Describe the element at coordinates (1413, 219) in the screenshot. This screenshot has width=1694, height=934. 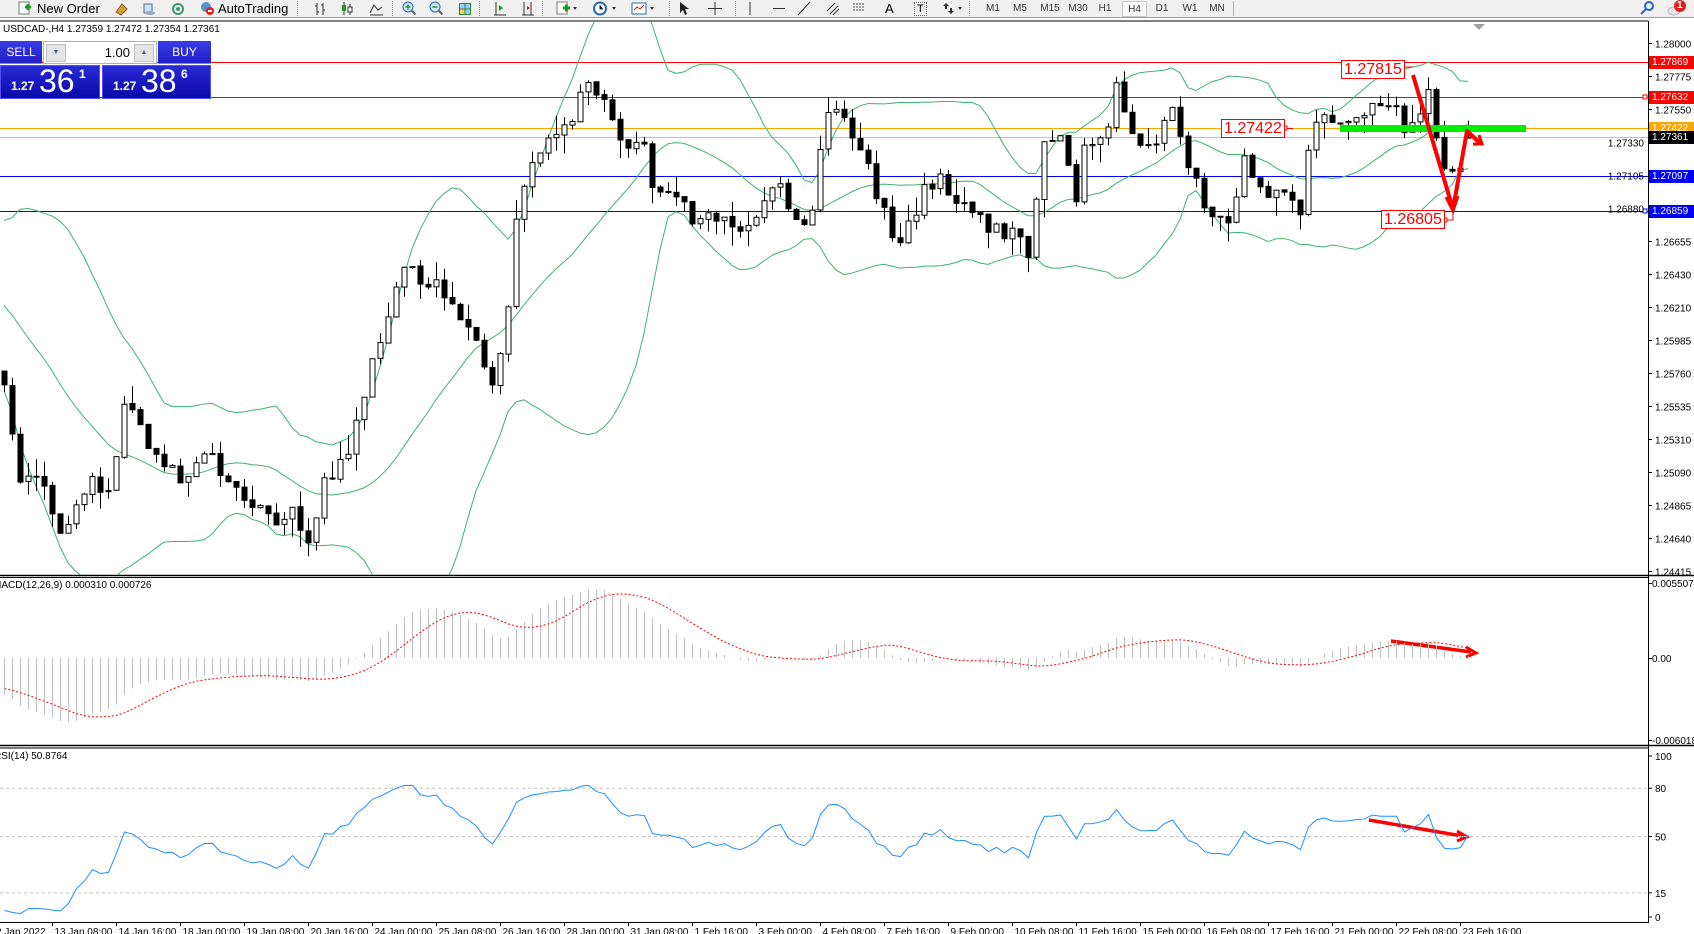
I see `price-annotation-low: 1.26805` at that location.